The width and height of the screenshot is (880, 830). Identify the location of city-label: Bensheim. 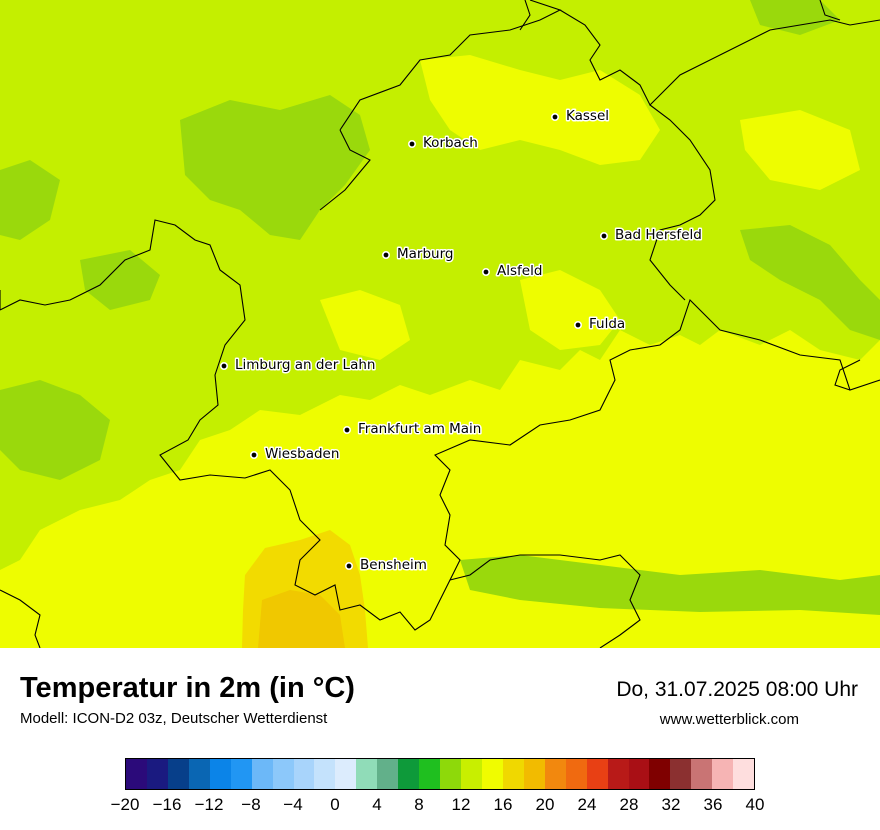
(393, 565).